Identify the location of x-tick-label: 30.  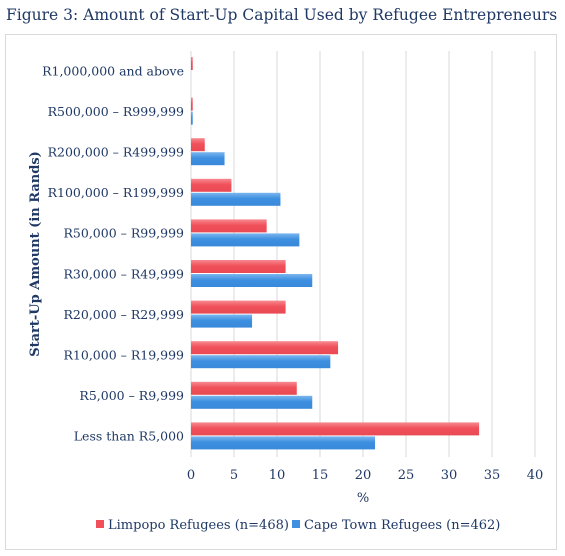
(449, 475).